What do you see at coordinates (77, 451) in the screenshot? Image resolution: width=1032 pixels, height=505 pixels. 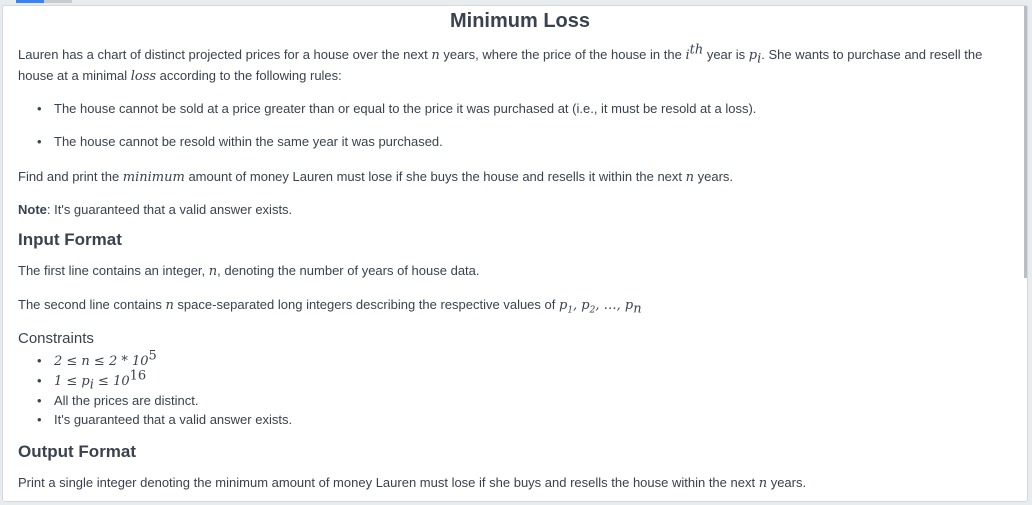 I see `output-format-heading: Output Format` at bounding box center [77, 451].